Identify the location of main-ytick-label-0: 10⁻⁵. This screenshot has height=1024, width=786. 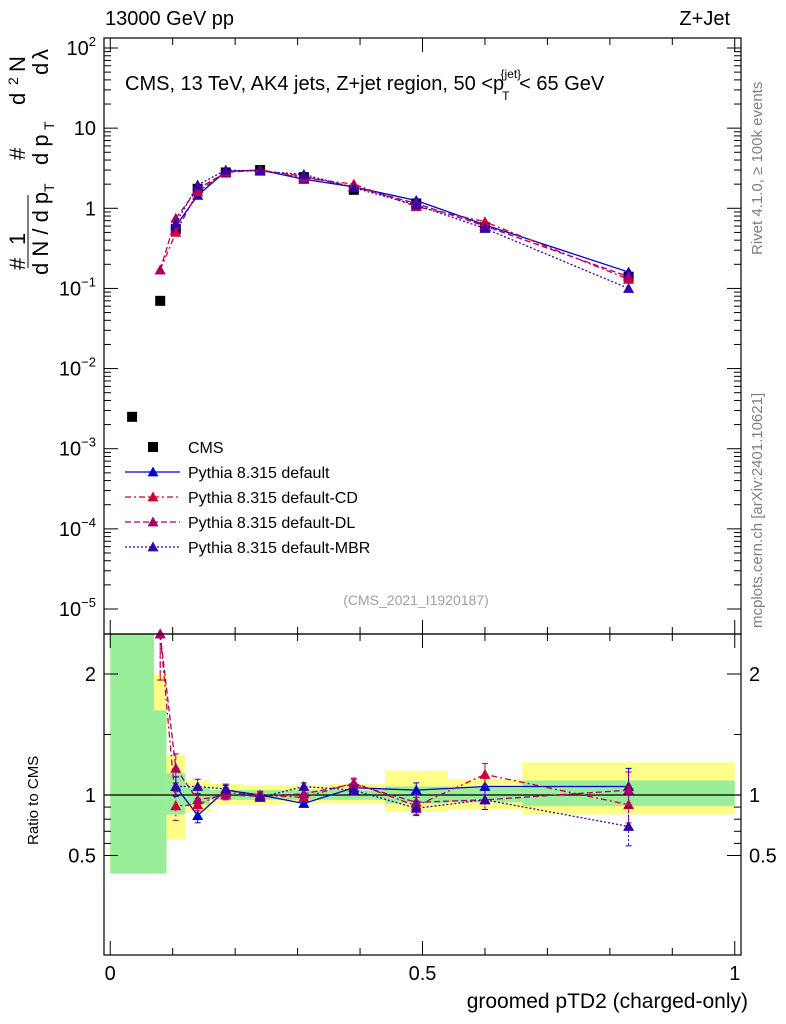
(77, 608).